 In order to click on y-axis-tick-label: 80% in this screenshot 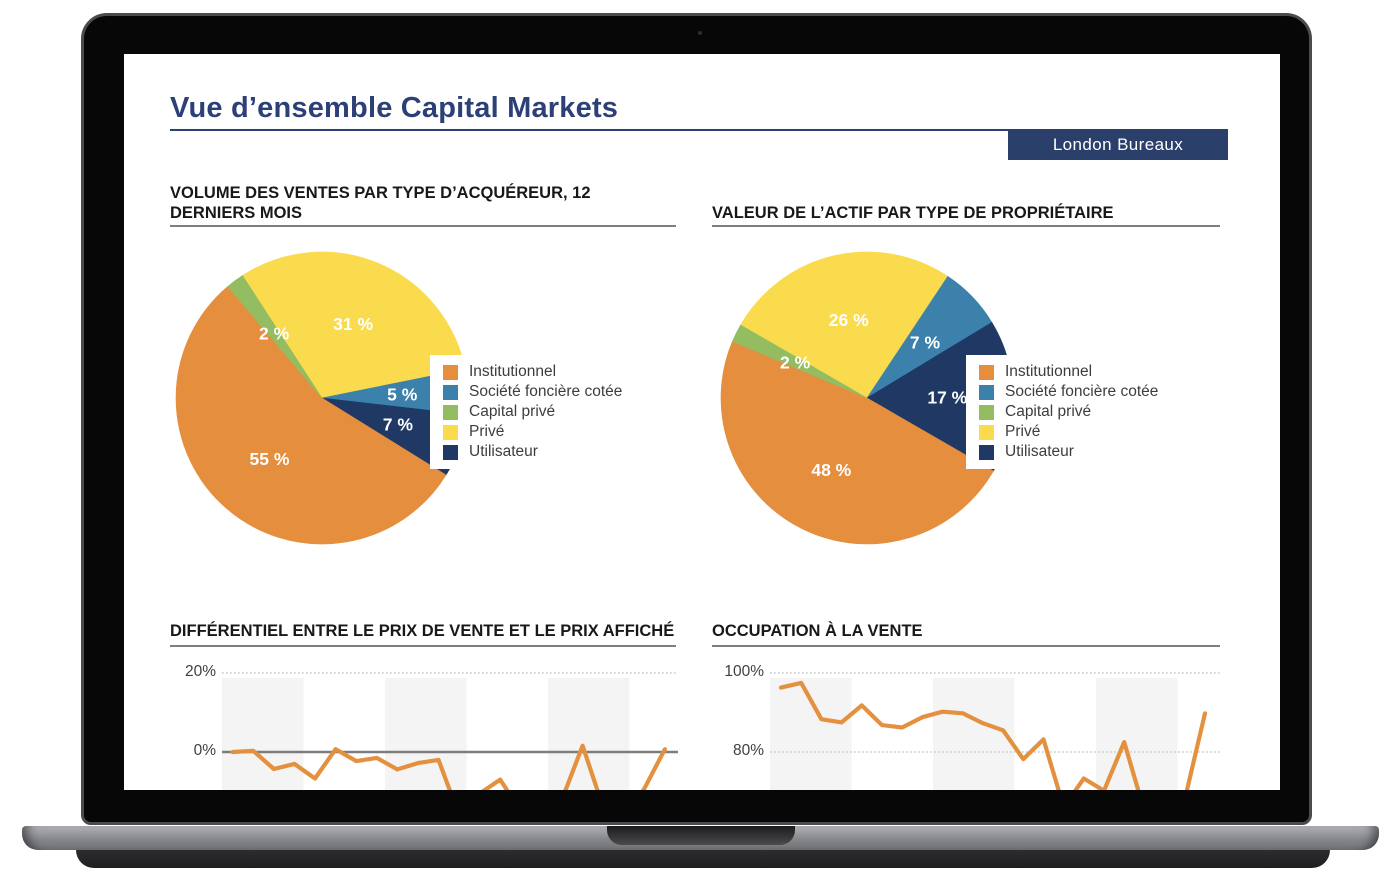, I will do `click(748, 750)`.